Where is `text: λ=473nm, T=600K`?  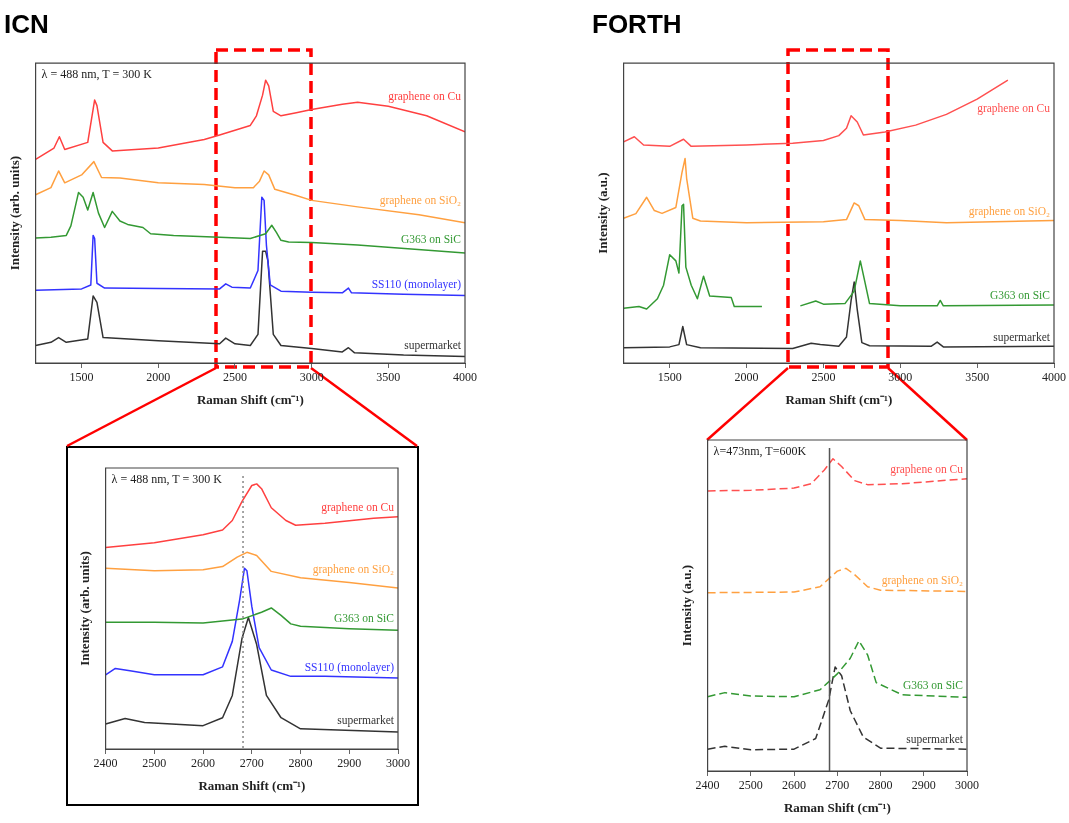
text: λ=473nm, T=600K is located at coordinates (760, 451).